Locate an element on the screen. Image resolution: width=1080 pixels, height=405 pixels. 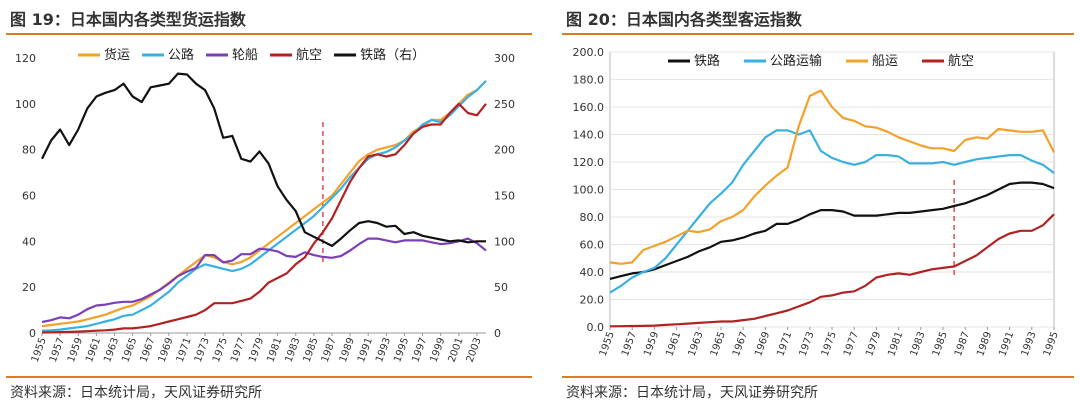
y2-tick-label: 300 is located at coordinates (504, 58).